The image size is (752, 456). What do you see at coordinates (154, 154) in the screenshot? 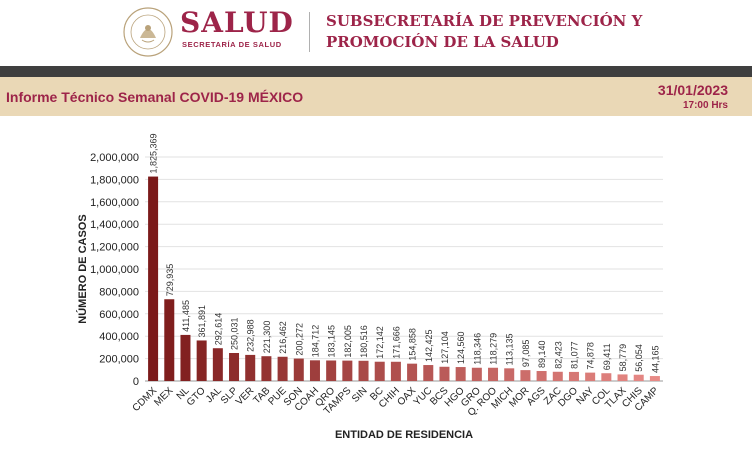
I see `bar-value-label: 1,825,369` at bounding box center [154, 154].